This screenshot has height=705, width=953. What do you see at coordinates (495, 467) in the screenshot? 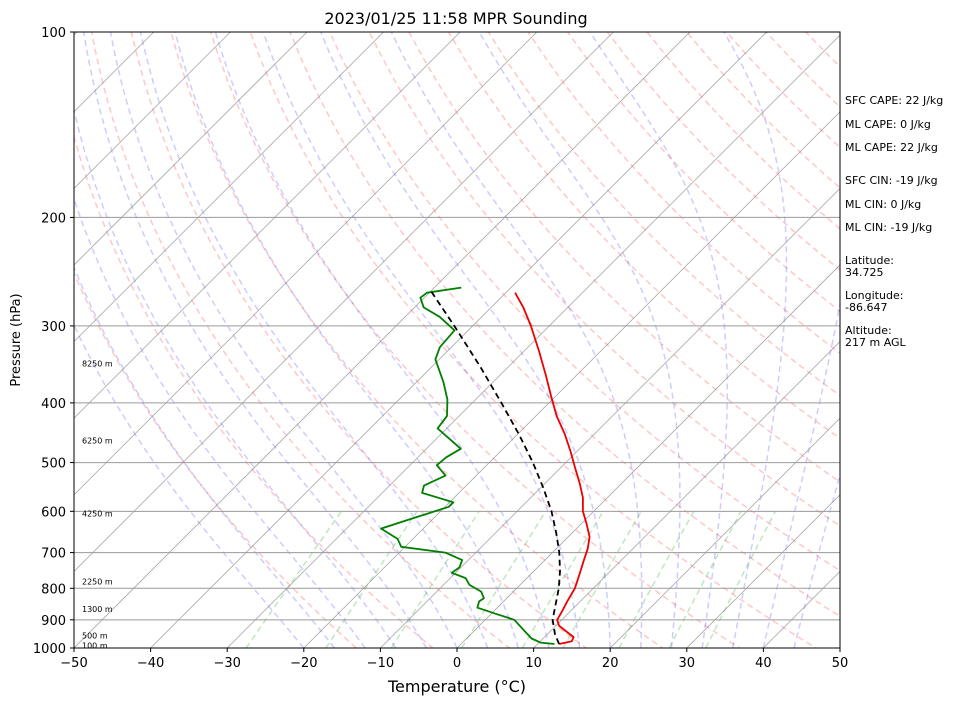
I see `parcel-profile-line` at bounding box center [495, 467].